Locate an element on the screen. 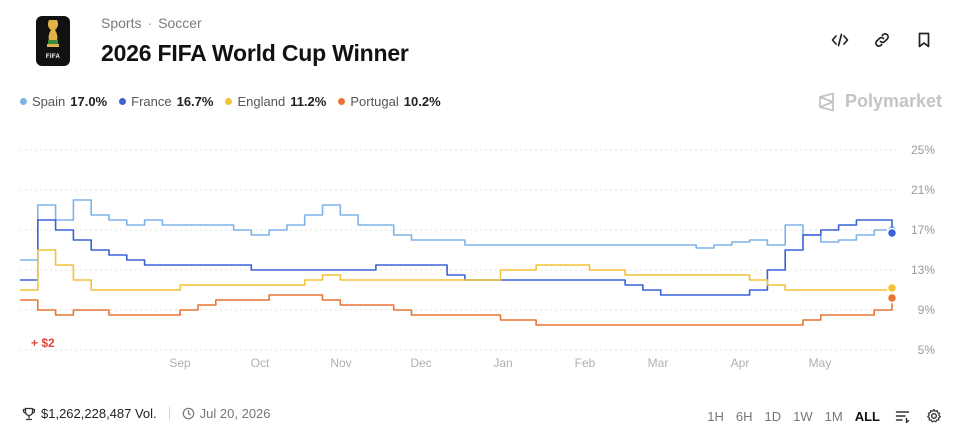  range-all: ALL is located at coordinates (867, 416).